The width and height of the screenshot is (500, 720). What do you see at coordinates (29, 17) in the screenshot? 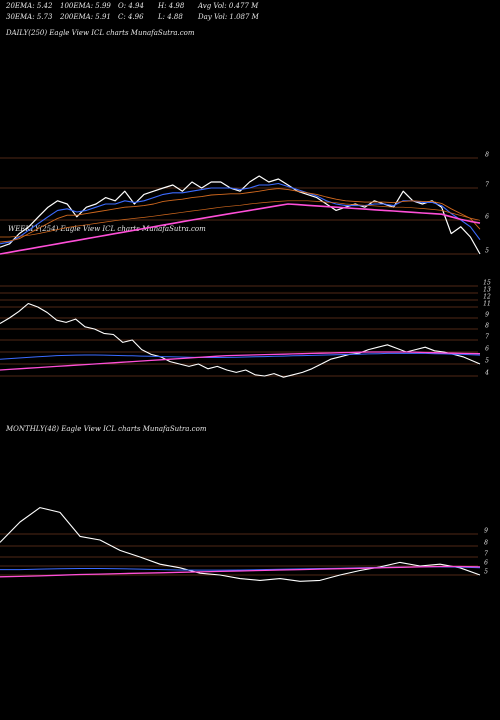
I see `stat-30ema: 30EMA: 5.73` at bounding box center [29, 17].